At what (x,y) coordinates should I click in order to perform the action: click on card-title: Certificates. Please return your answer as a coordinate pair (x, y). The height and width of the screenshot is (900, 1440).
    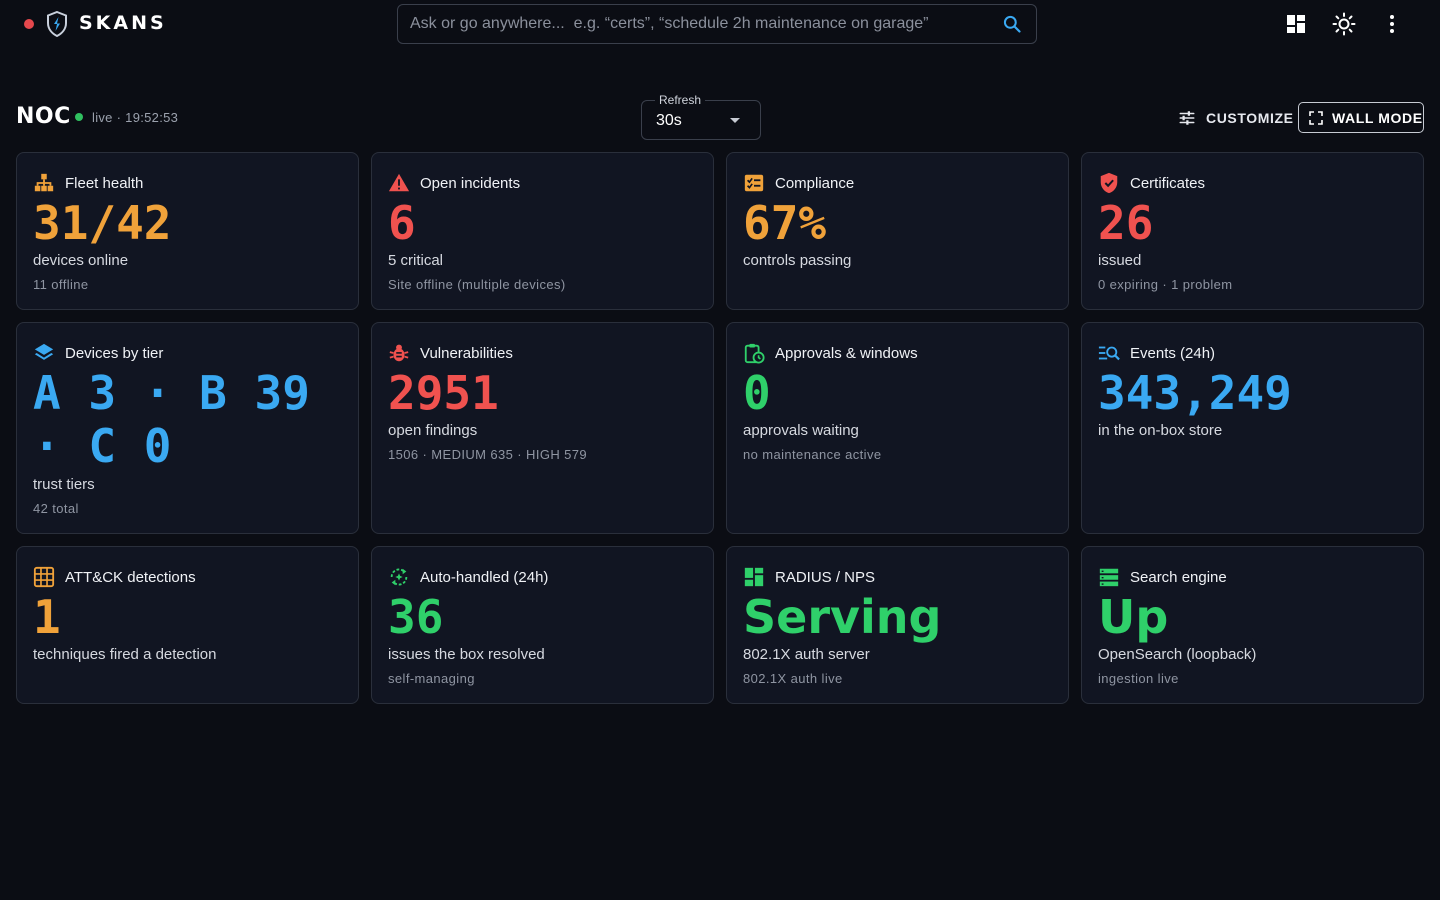
    Looking at the image, I should click on (1168, 183).